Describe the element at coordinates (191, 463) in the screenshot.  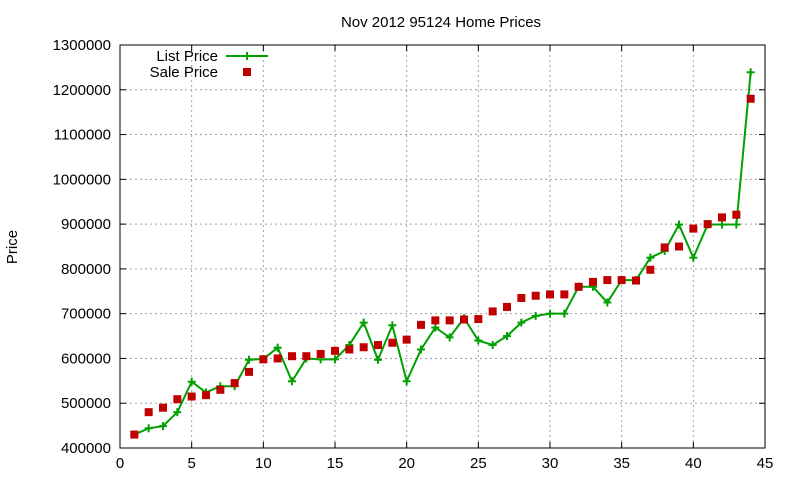
I see `x-tick-label: 5` at that location.